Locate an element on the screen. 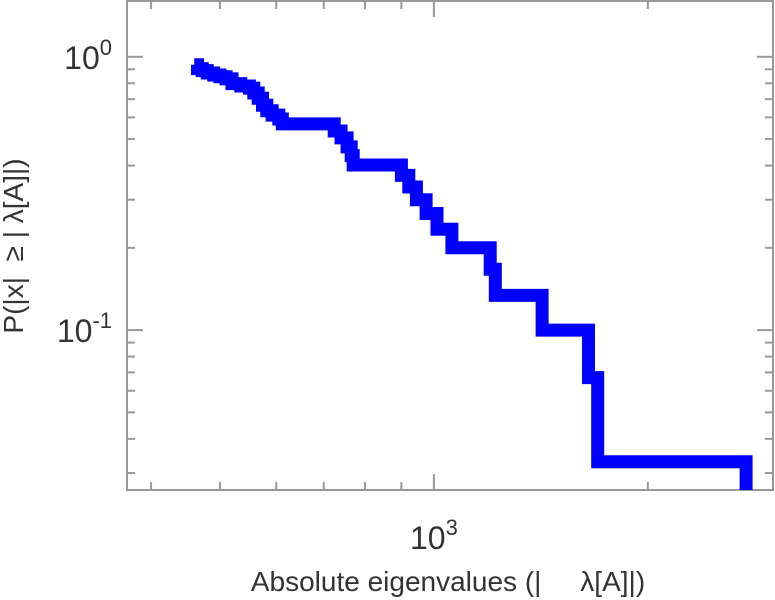 Image resolution: width=775 pixels, height=600 pixels. y-axis-label: P(|x| ≥ | λ[A]|) is located at coordinates (14, 245).